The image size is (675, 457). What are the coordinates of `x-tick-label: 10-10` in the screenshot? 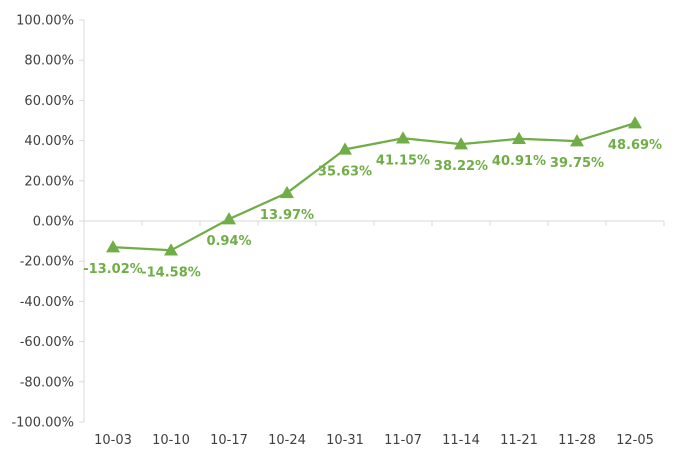 It's located at (171, 440).